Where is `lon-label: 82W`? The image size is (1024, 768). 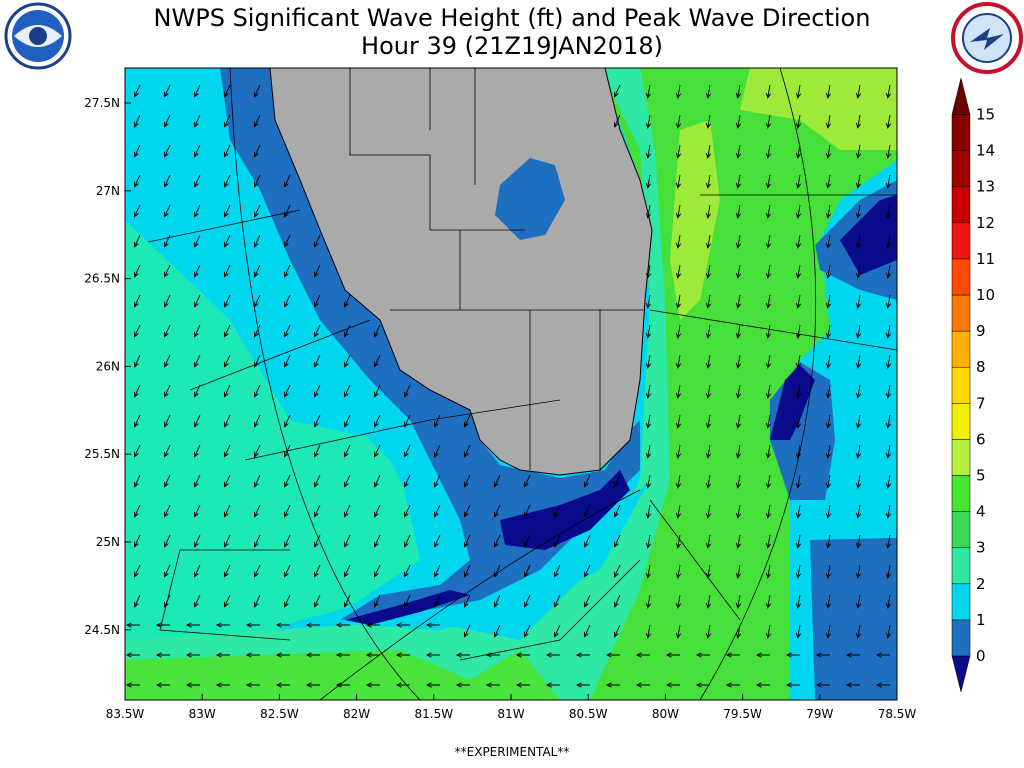 lon-label: 82W is located at coordinates (356, 714).